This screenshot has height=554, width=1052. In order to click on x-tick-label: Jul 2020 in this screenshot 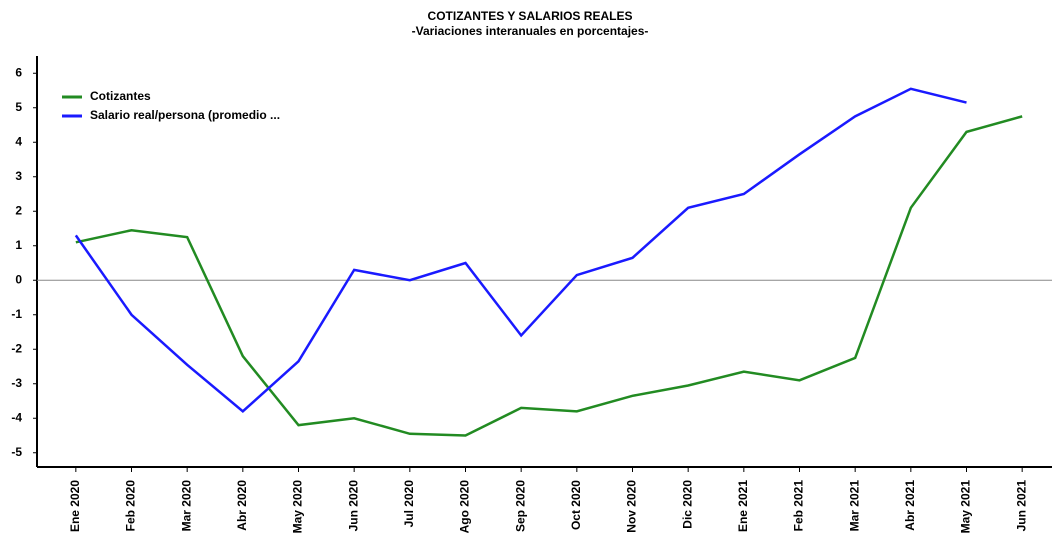, I will do `click(409, 504)`.